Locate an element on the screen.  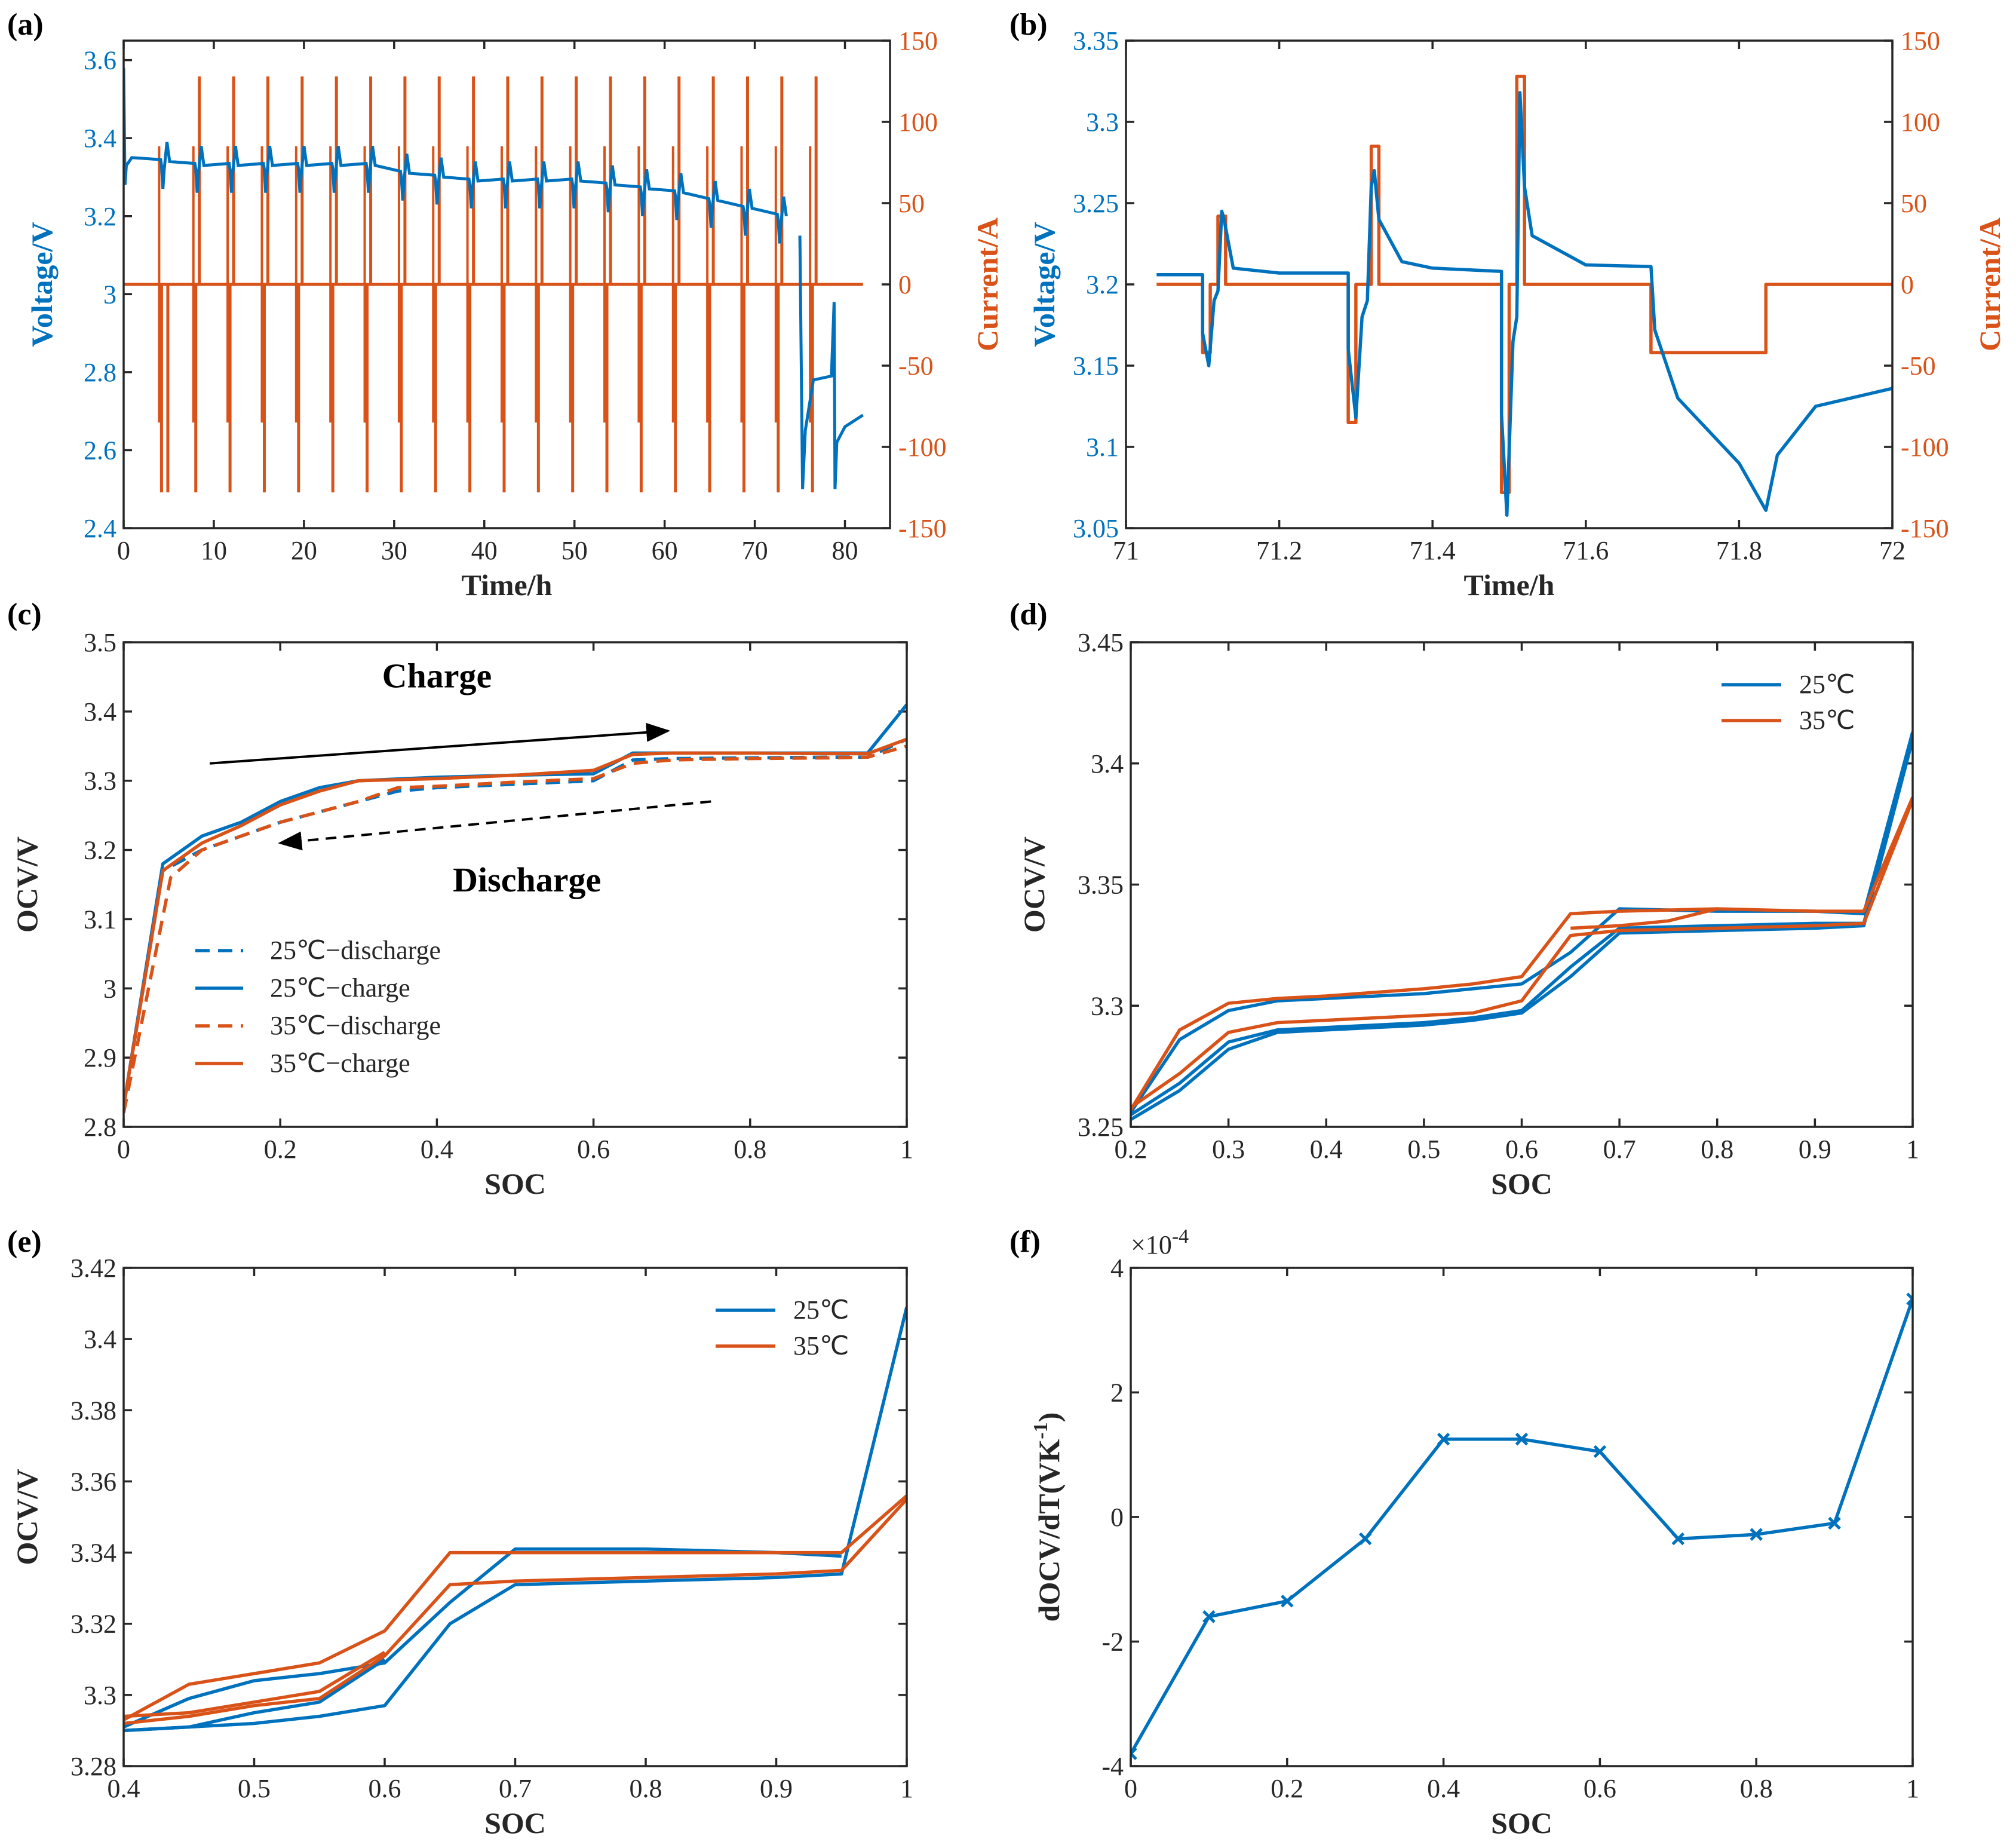
voltage-line is located at coordinates (1524, 304).